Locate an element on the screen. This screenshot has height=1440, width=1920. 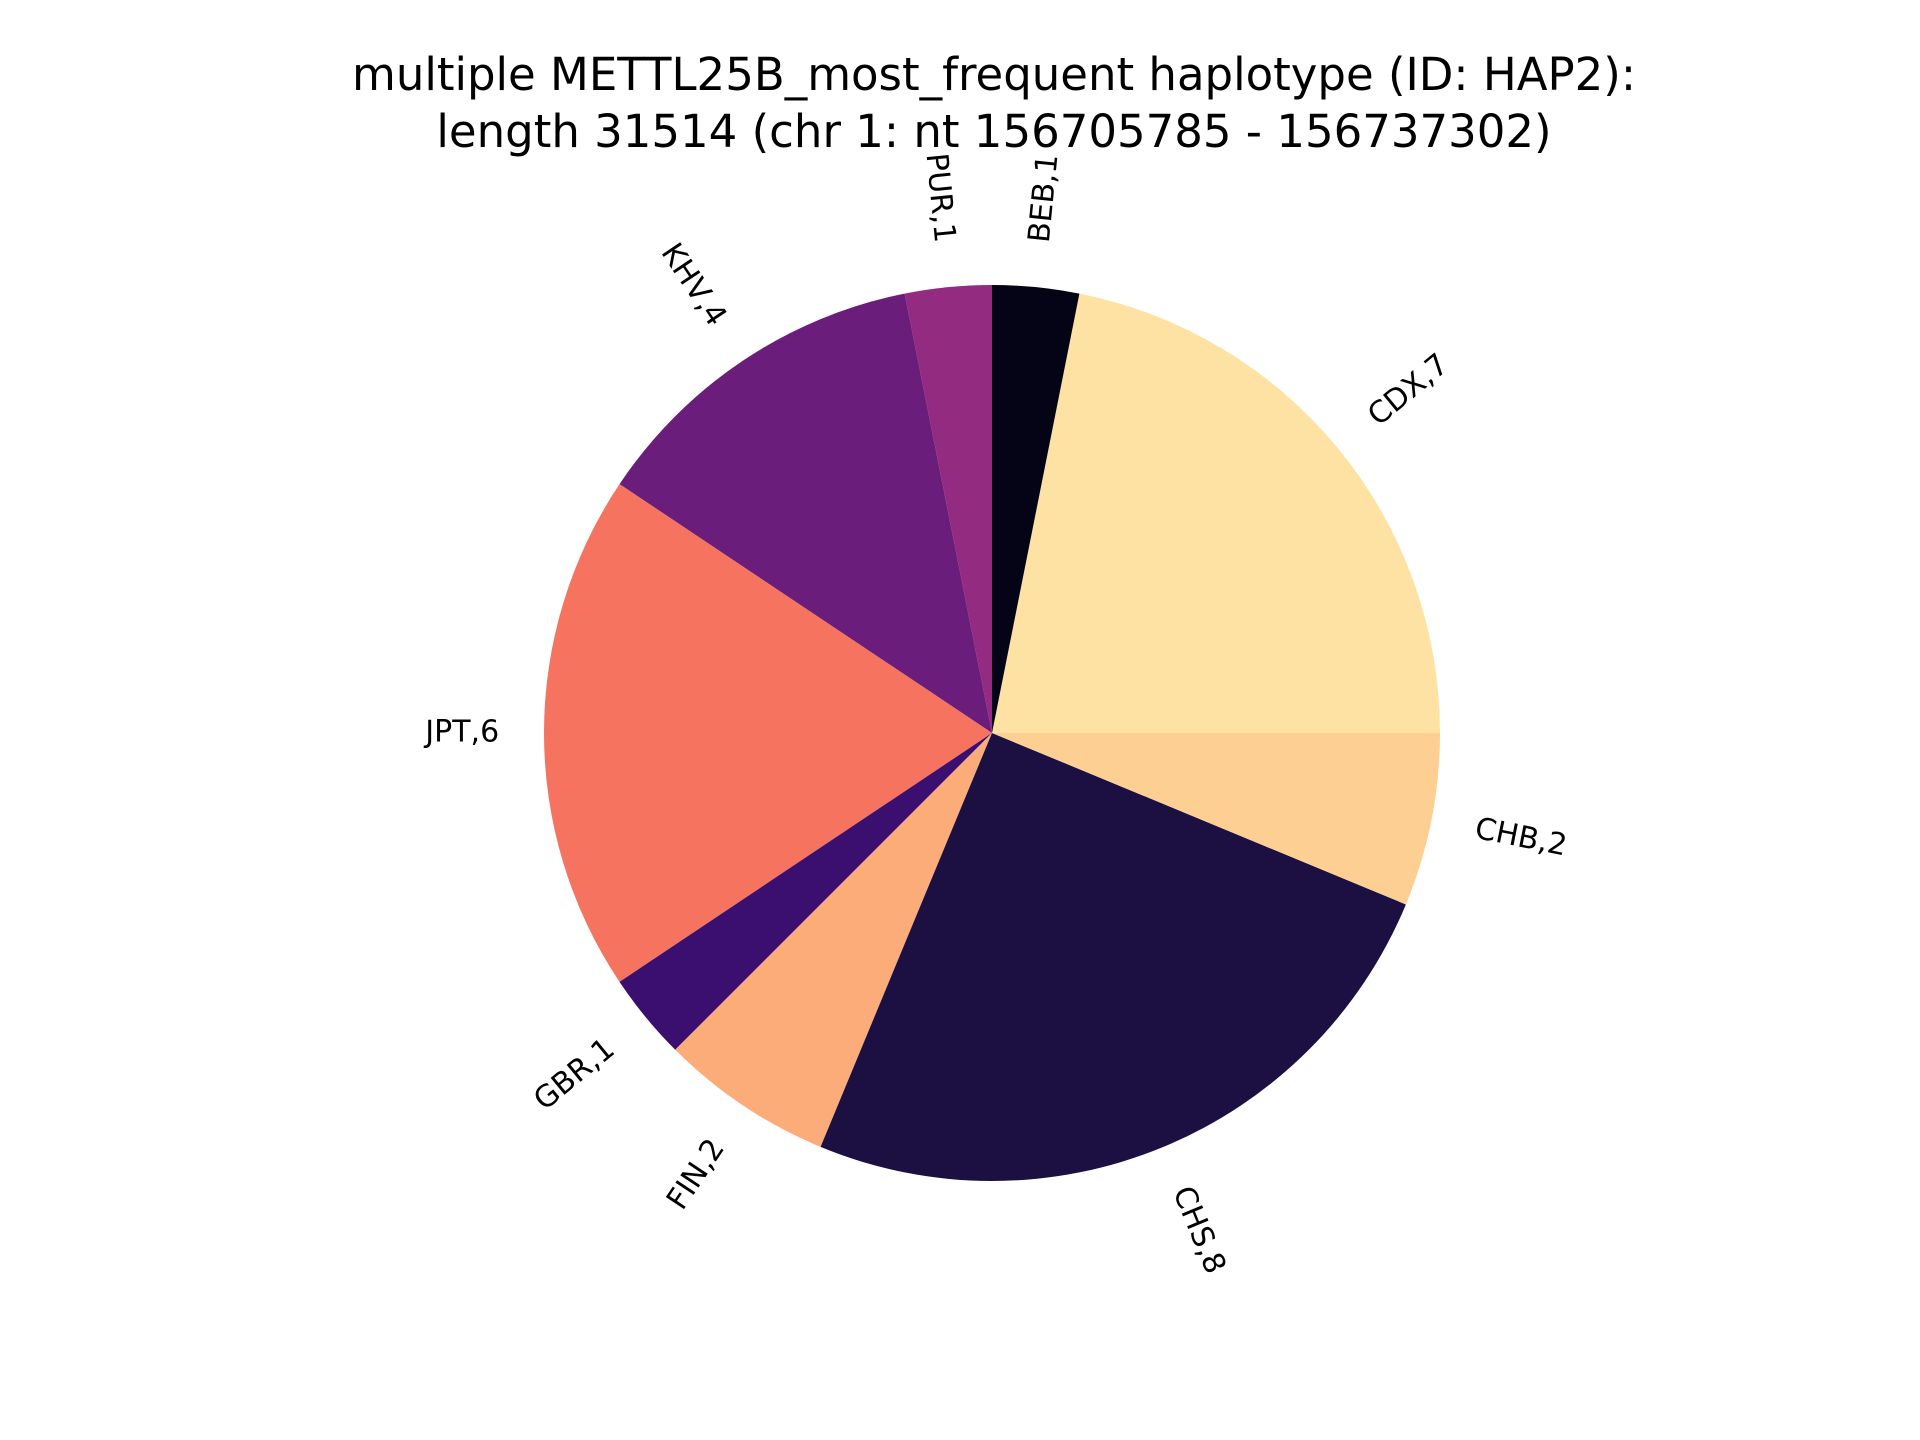
pie-slice-beb is located at coordinates (1036, 509).